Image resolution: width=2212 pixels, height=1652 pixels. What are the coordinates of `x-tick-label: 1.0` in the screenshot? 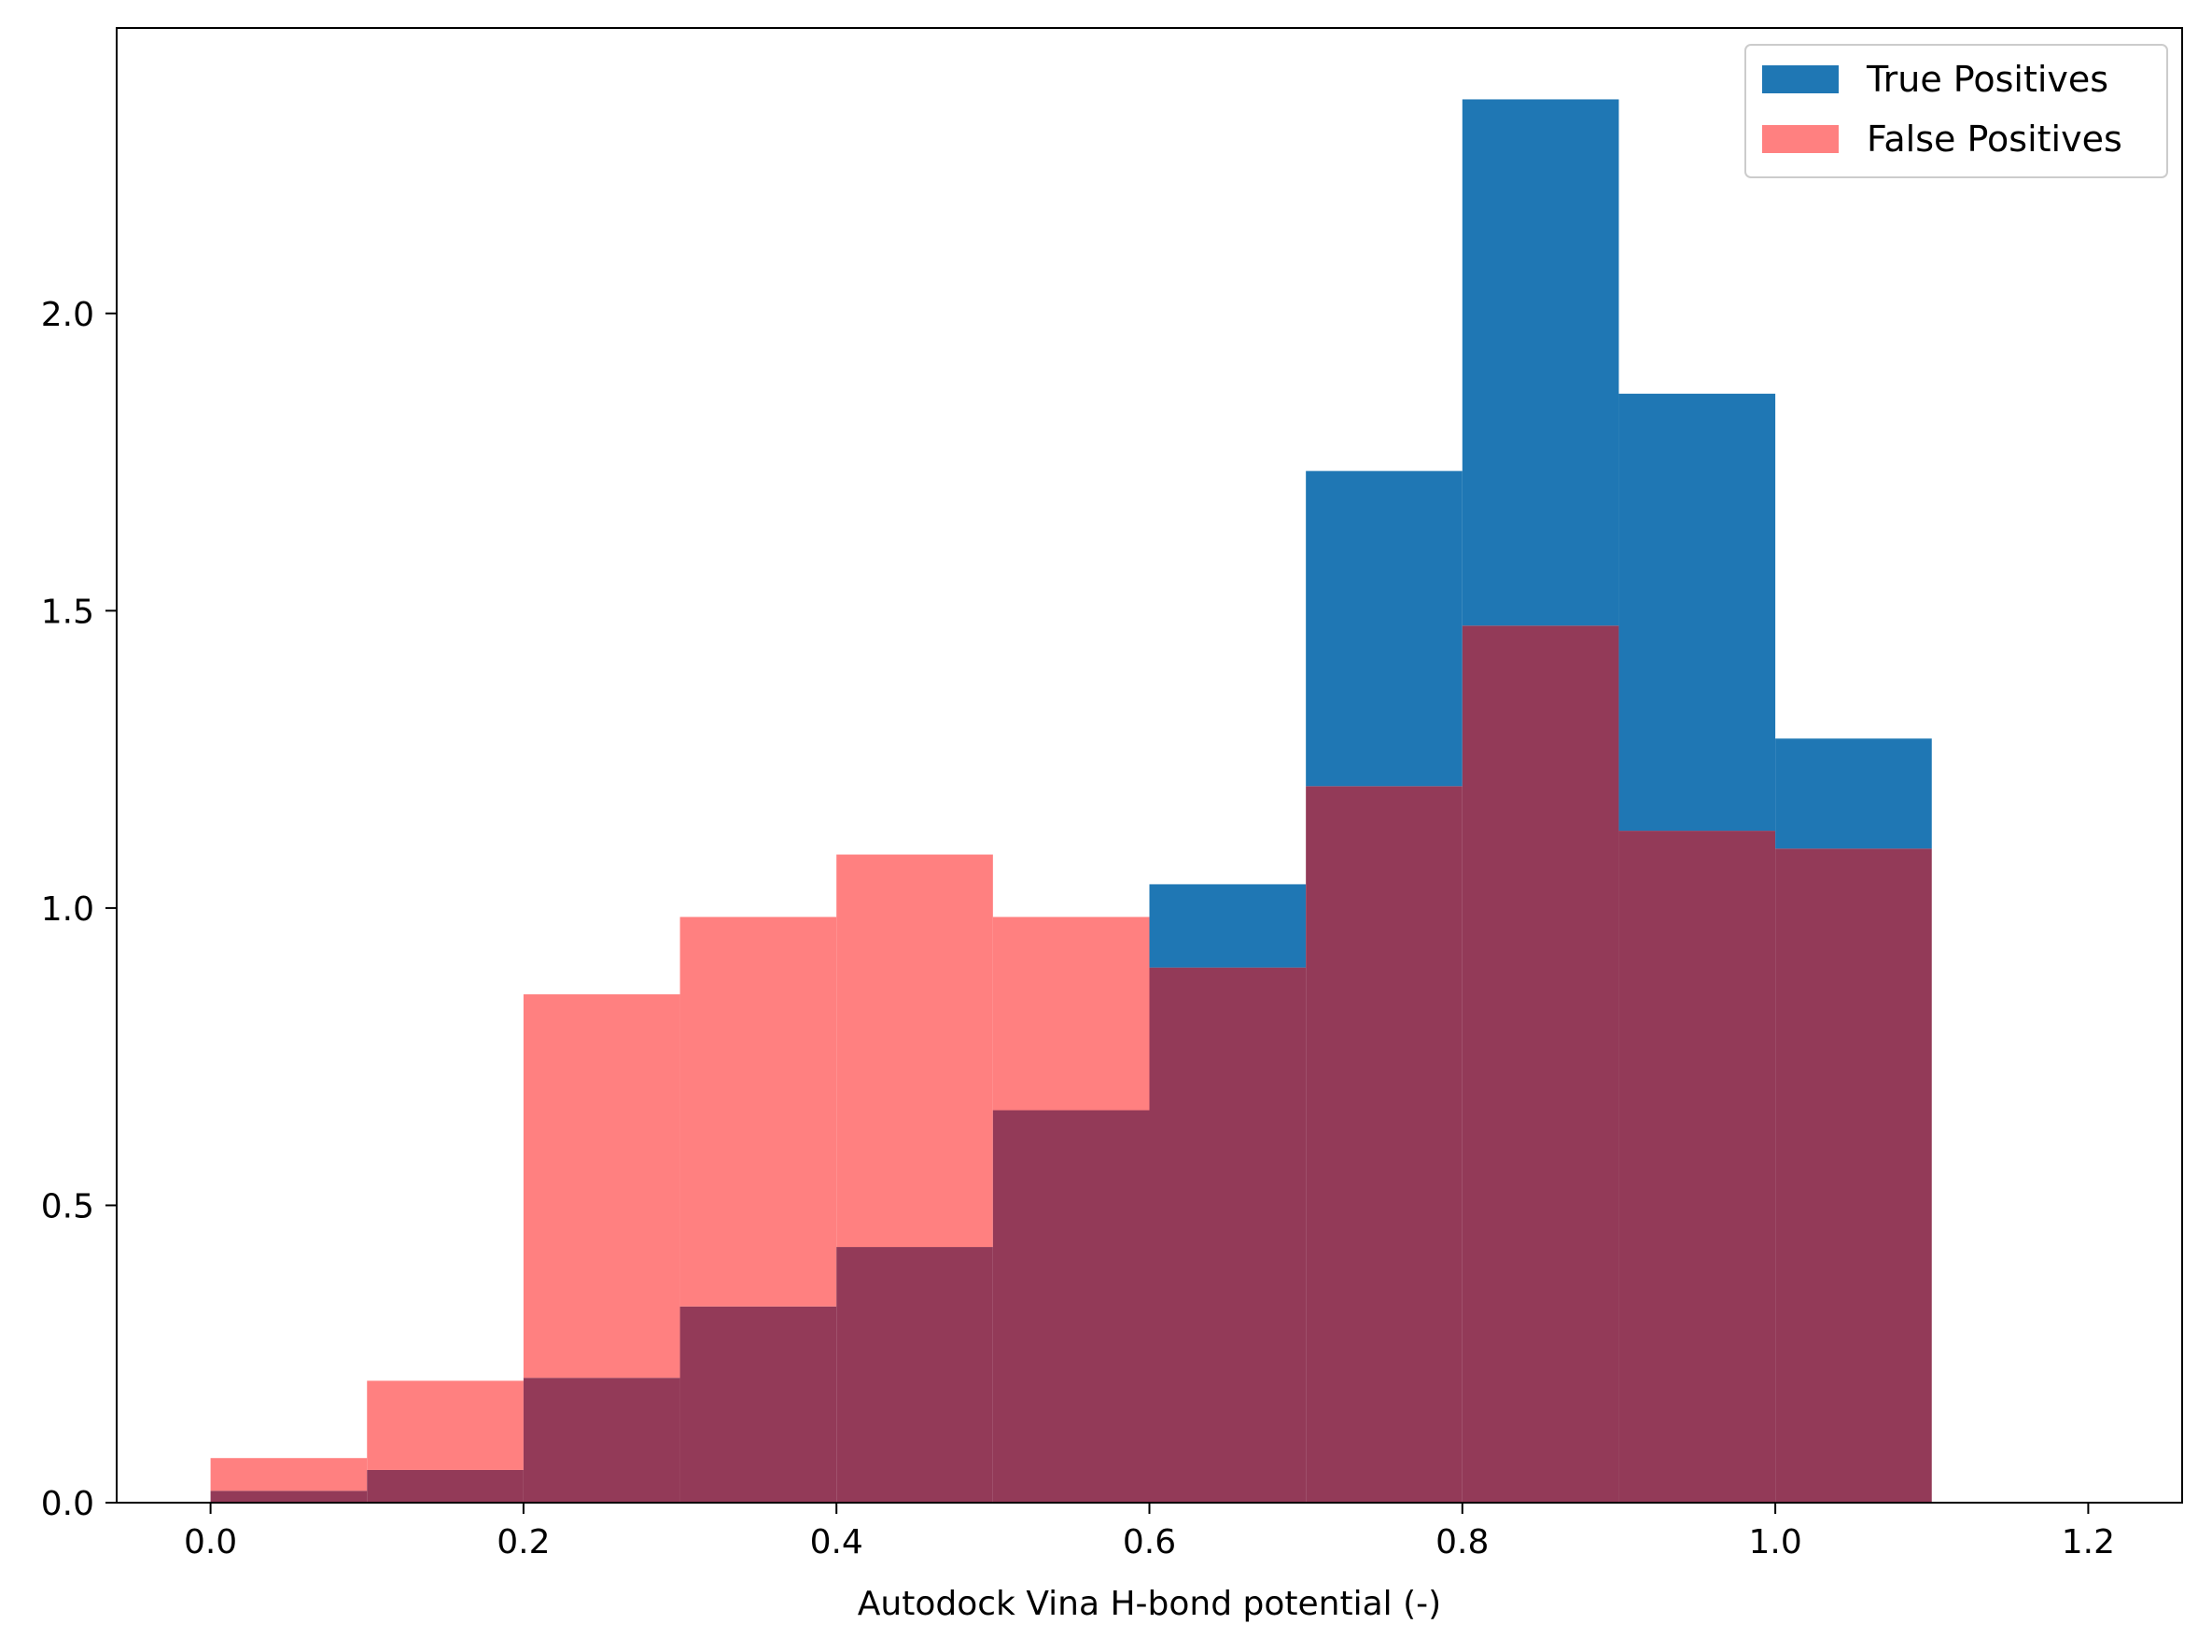 It's located at (1774, 1542).